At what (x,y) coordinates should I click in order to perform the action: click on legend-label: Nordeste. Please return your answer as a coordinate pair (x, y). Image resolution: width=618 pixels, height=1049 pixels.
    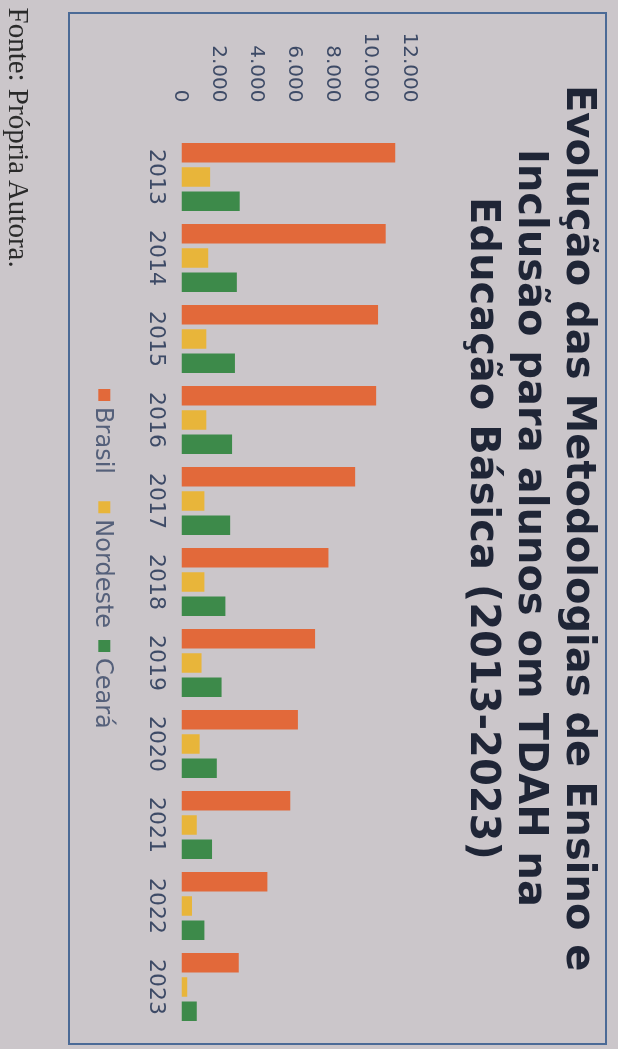
    Looking at the image, I should click on (104, 574).